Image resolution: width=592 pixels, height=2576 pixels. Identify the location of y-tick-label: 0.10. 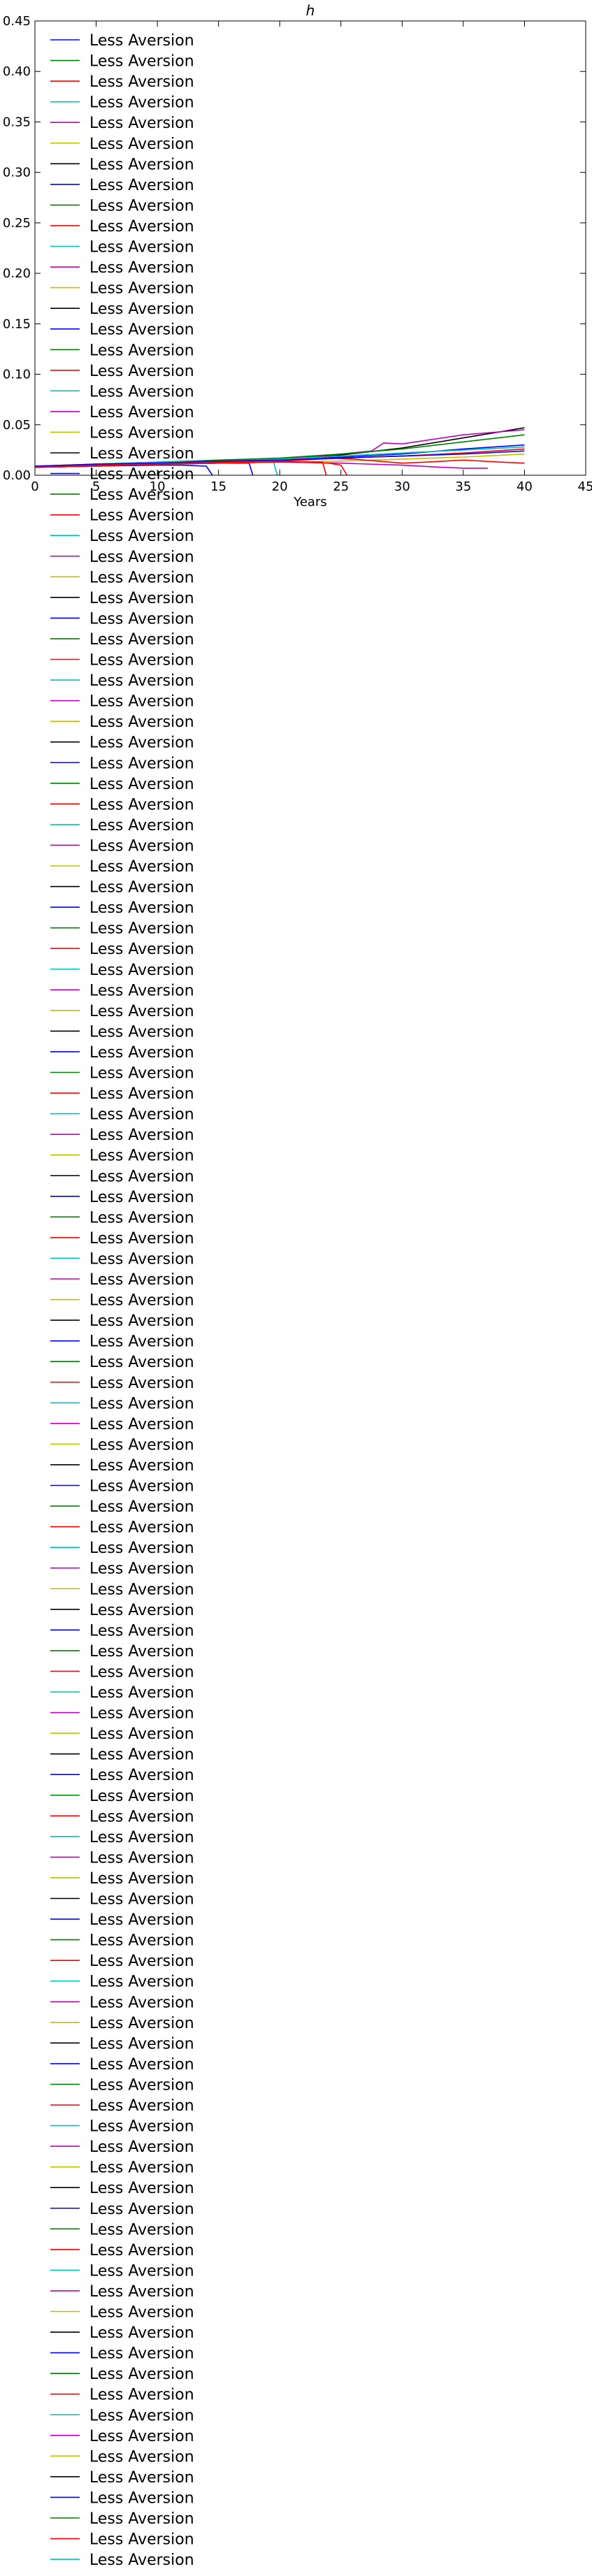
(17, 375).